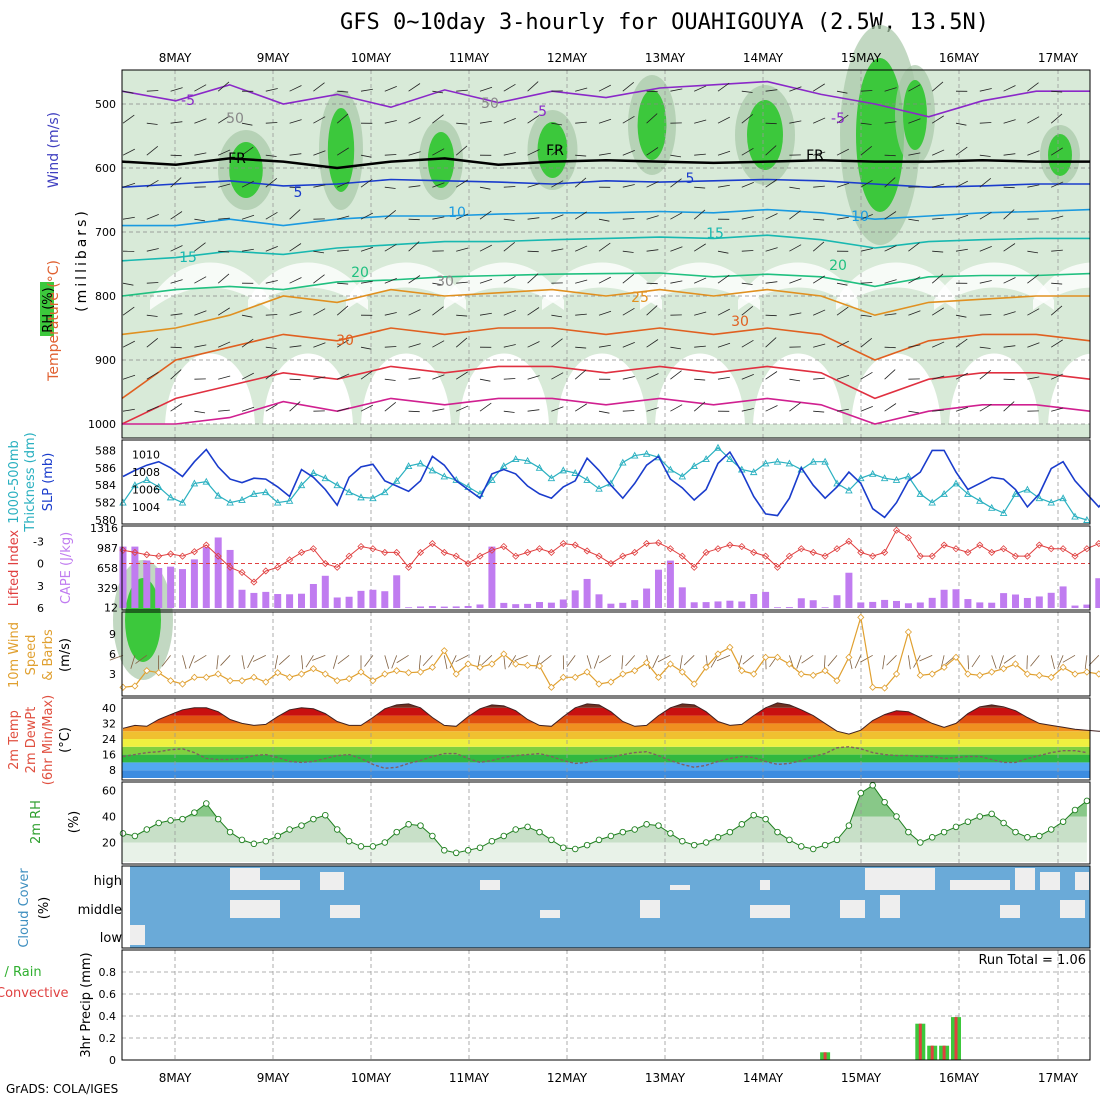 This screenshot has height=1100, width=1100. Describe the element at coordinates (108, 994) in the screenshot. I see `precip-tick-label: 0.6` at that location.